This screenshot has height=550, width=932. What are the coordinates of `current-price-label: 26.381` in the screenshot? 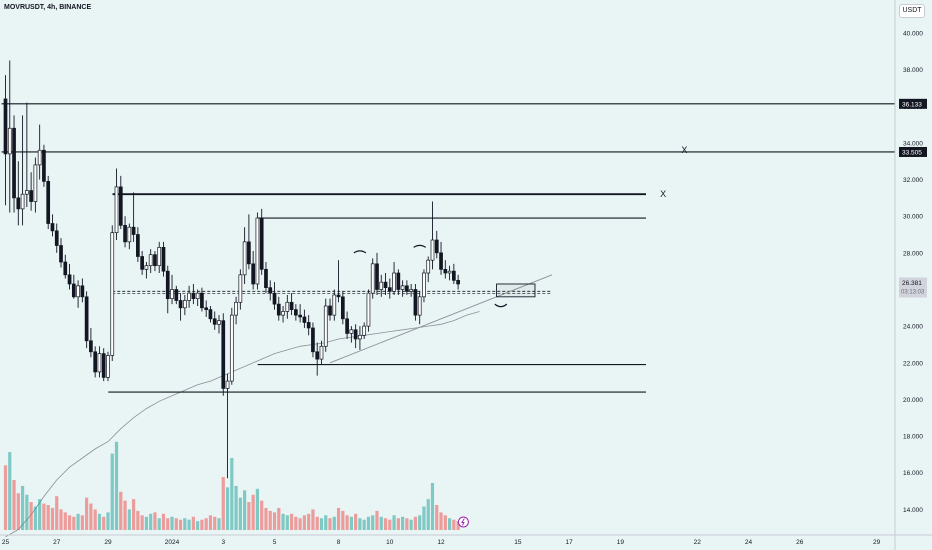 It's located at (912, 283).